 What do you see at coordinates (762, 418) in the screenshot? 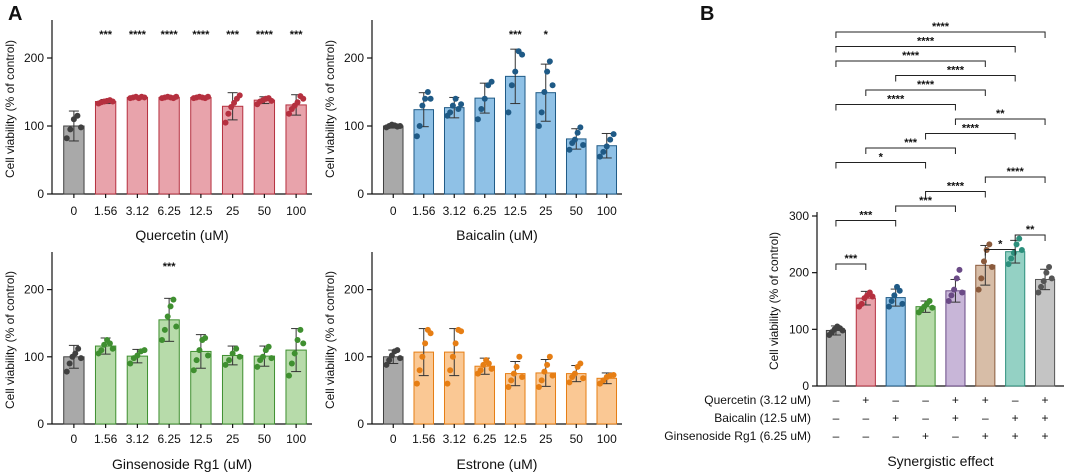
I see `treatment-row-label: Baicalin (12.5 uM)` at bounding box center [762, 418].